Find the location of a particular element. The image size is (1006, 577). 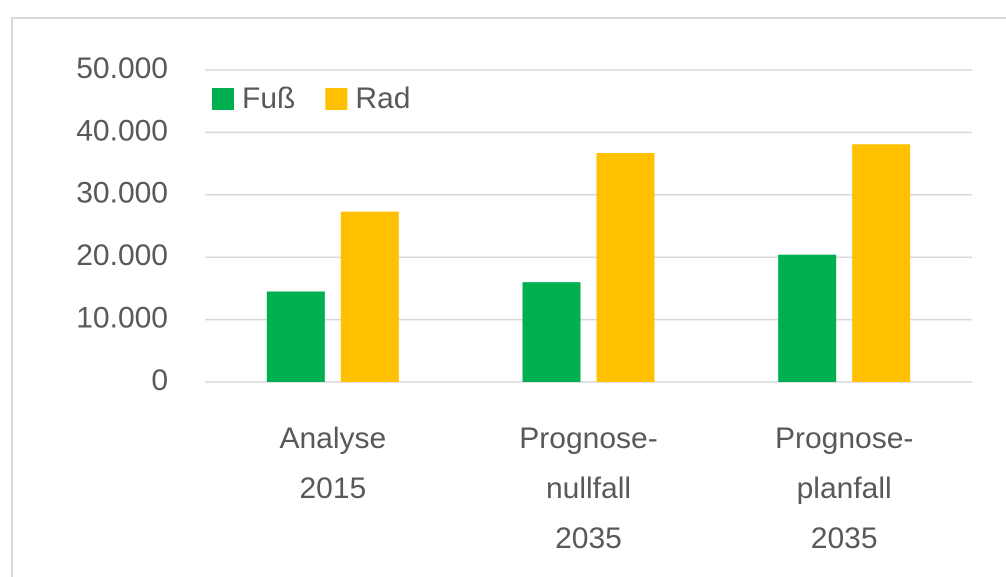

y-tick-label: 50.000 is located at coordinates (122, 68).